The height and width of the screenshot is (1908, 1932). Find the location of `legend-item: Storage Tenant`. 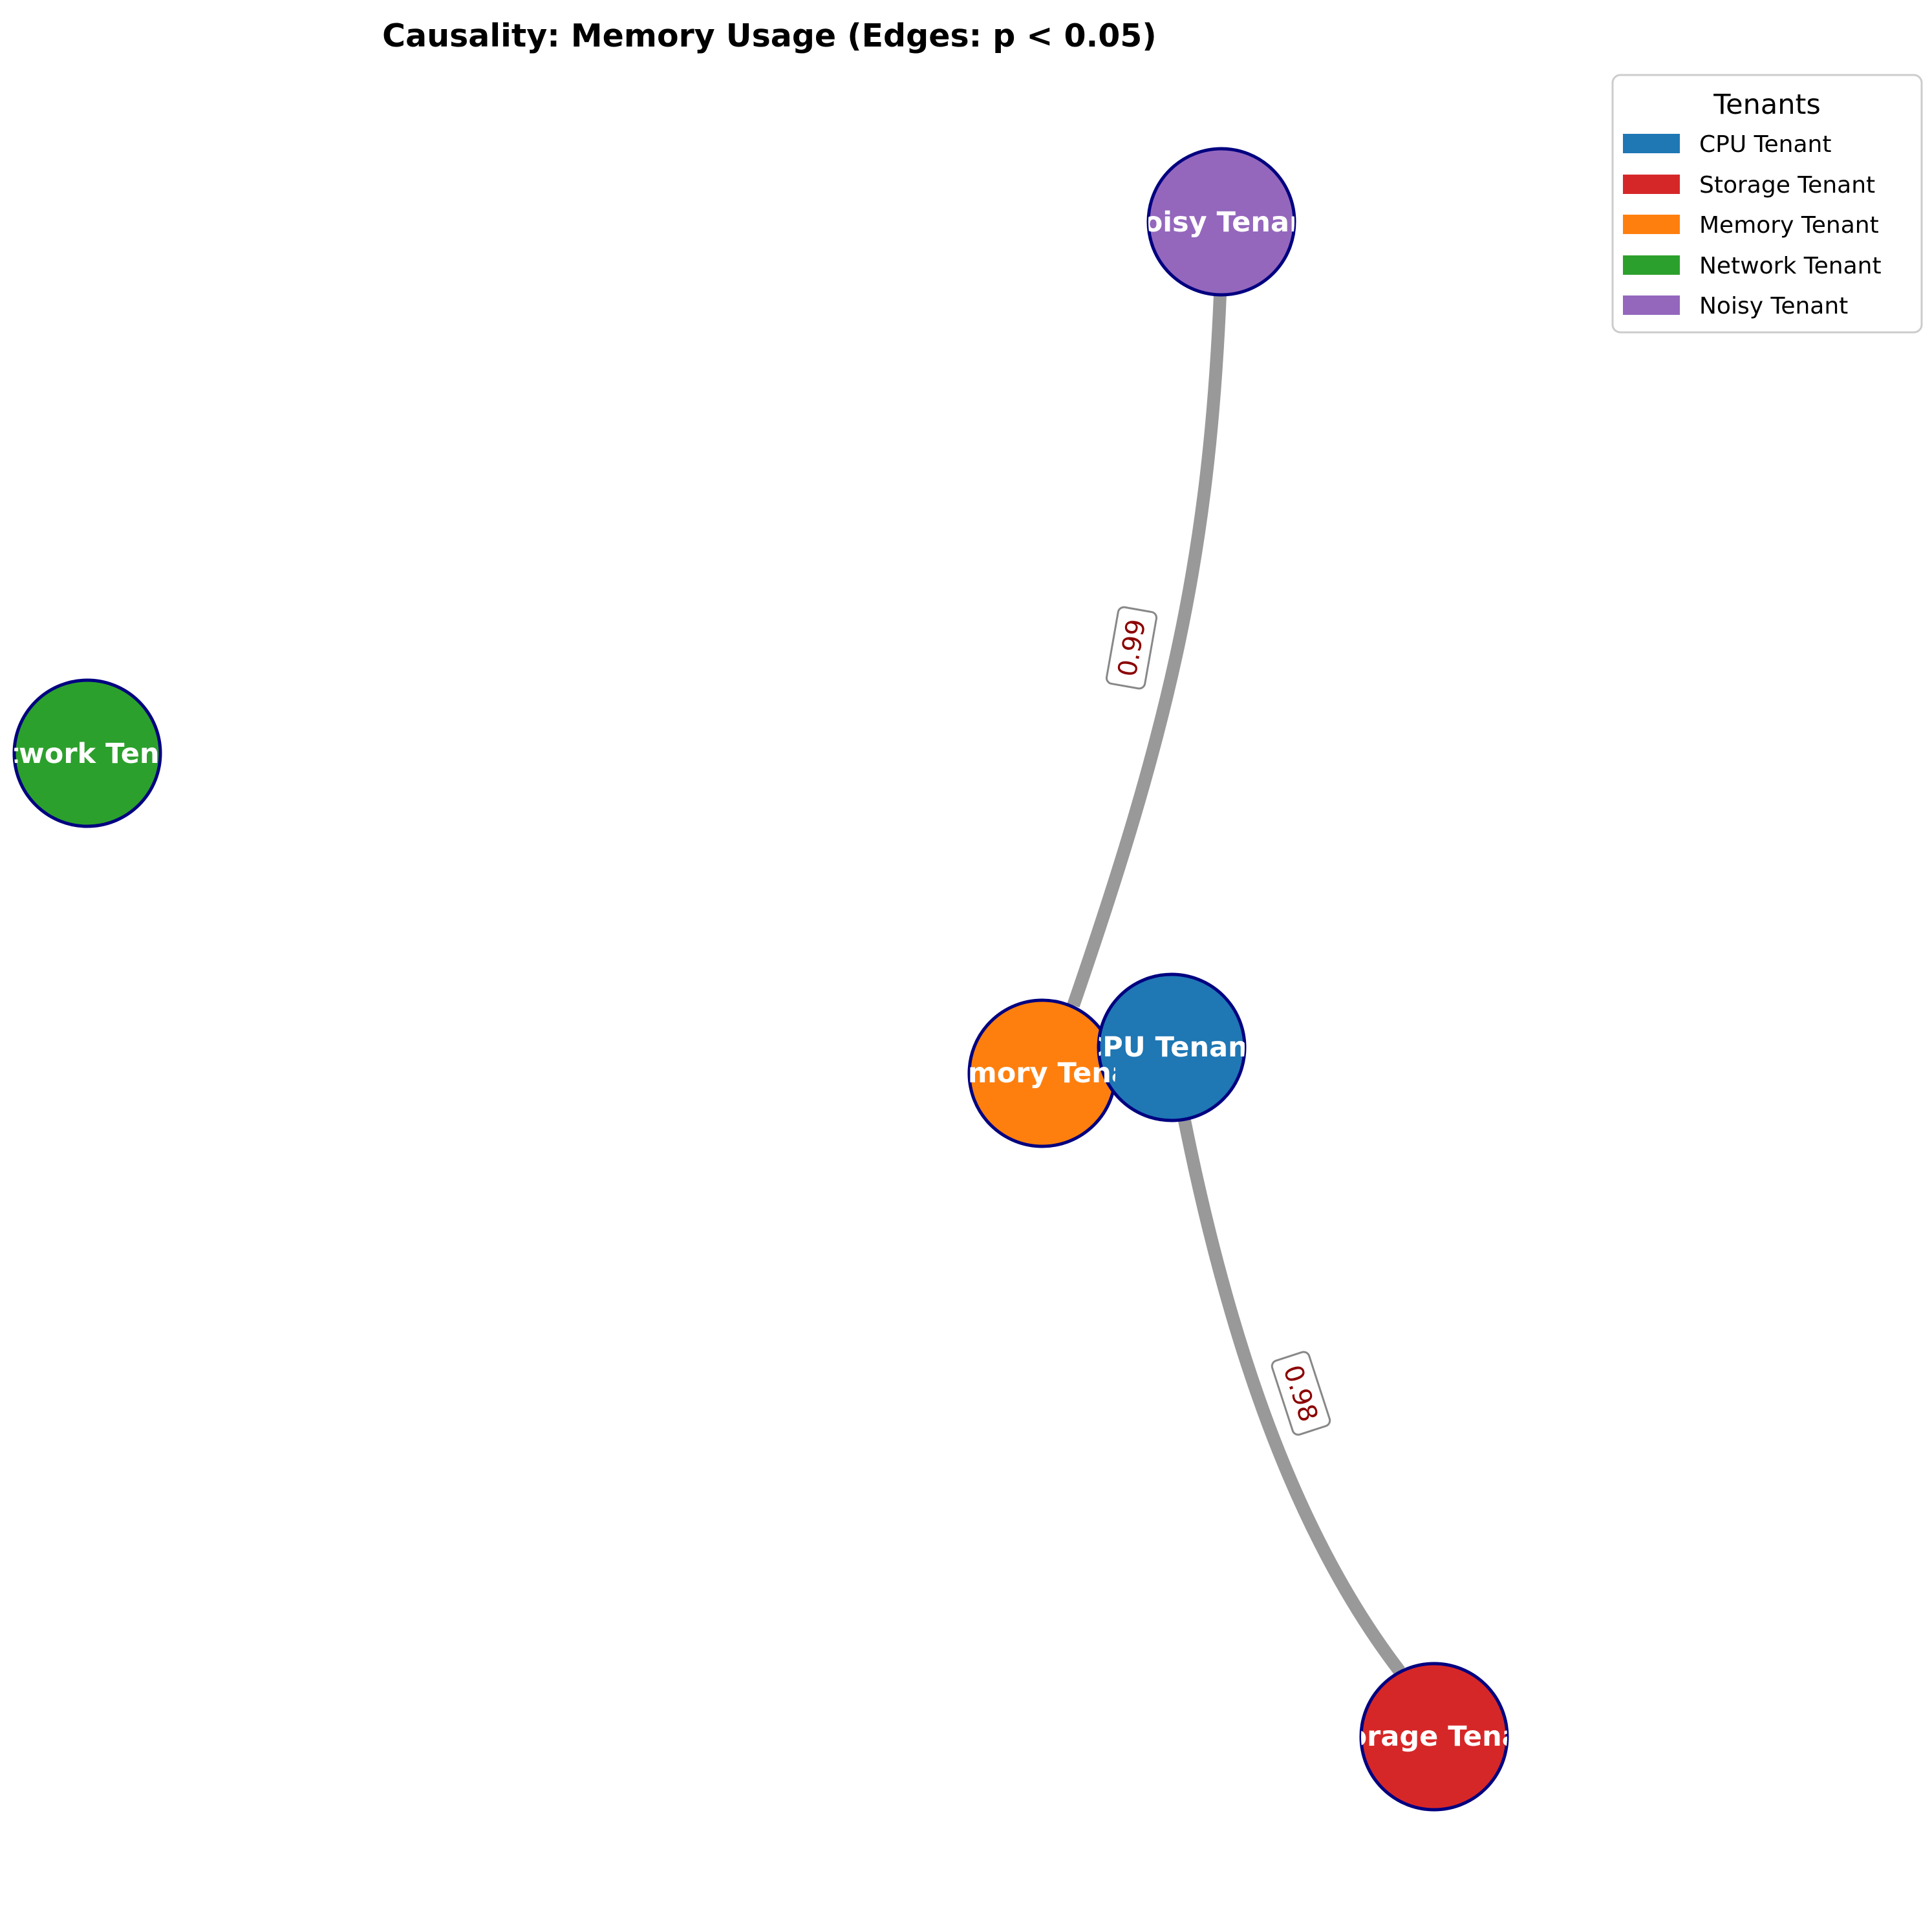

legend-item: Storage Tenant is located at coordinates (1749, 185).